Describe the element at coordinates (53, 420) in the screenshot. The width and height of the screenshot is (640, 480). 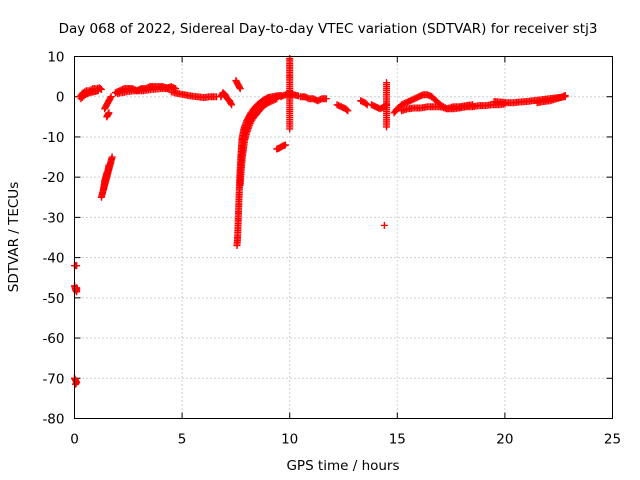
I see `y-tick-label: -80` at that location.